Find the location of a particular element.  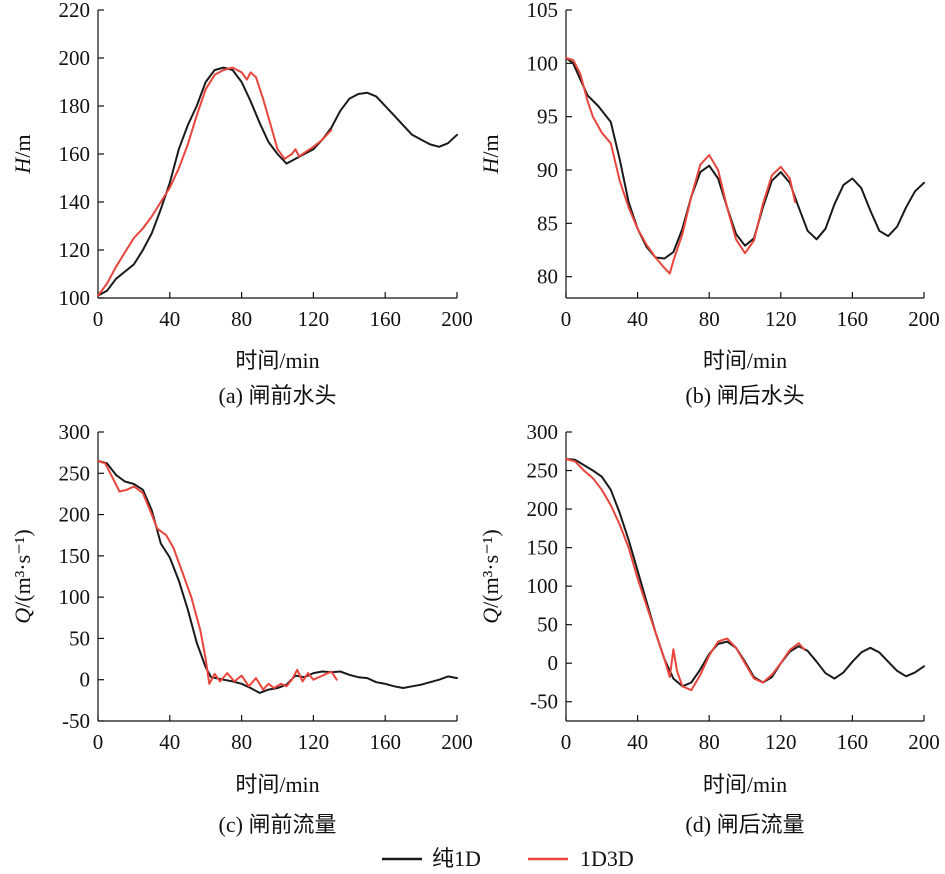

y-tick-label: 180 is located at coordinates (75, 106).